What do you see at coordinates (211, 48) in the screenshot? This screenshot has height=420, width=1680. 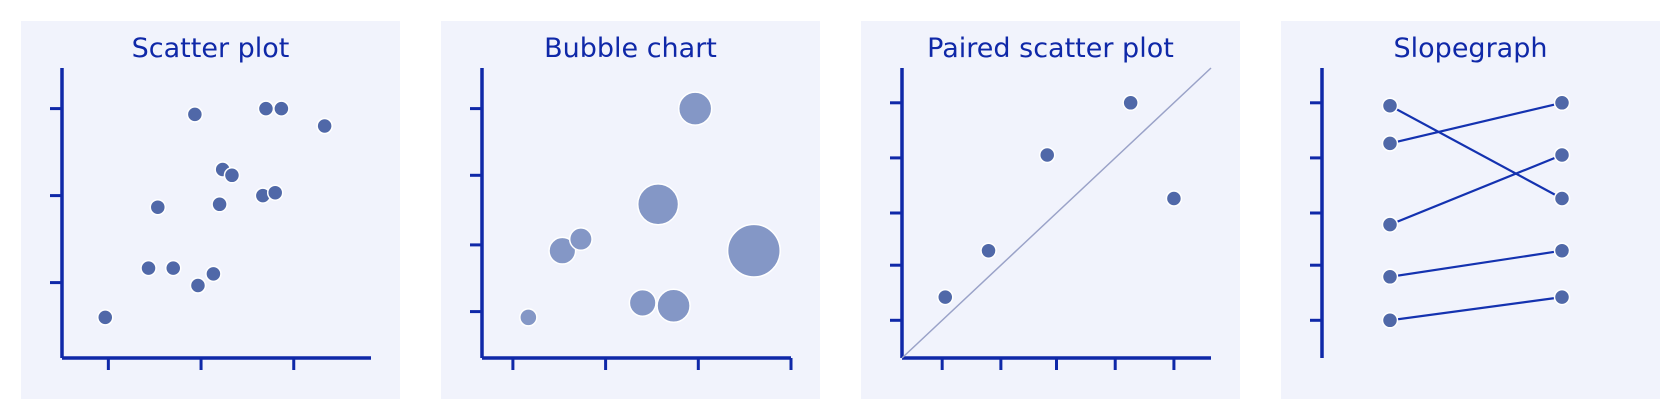 I see `chart-title: Scatter plot` at bounding box center [211, 48].